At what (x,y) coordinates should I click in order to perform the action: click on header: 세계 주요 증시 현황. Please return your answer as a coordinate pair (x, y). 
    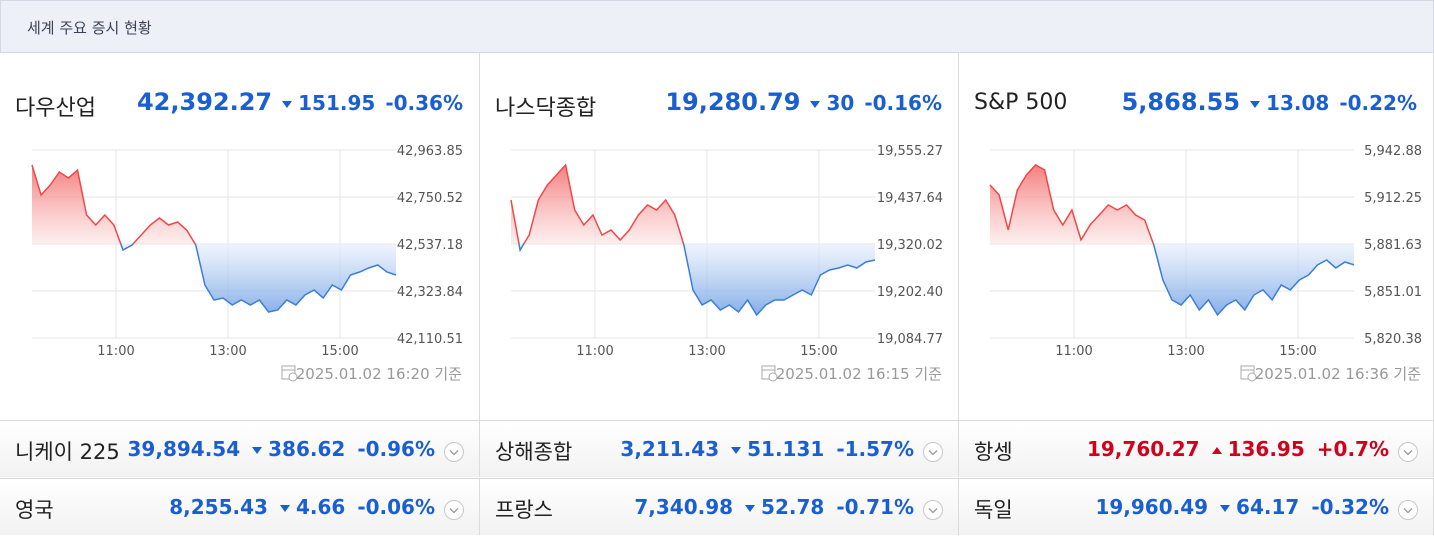
    Looking at the image, I should click on (717, 26).